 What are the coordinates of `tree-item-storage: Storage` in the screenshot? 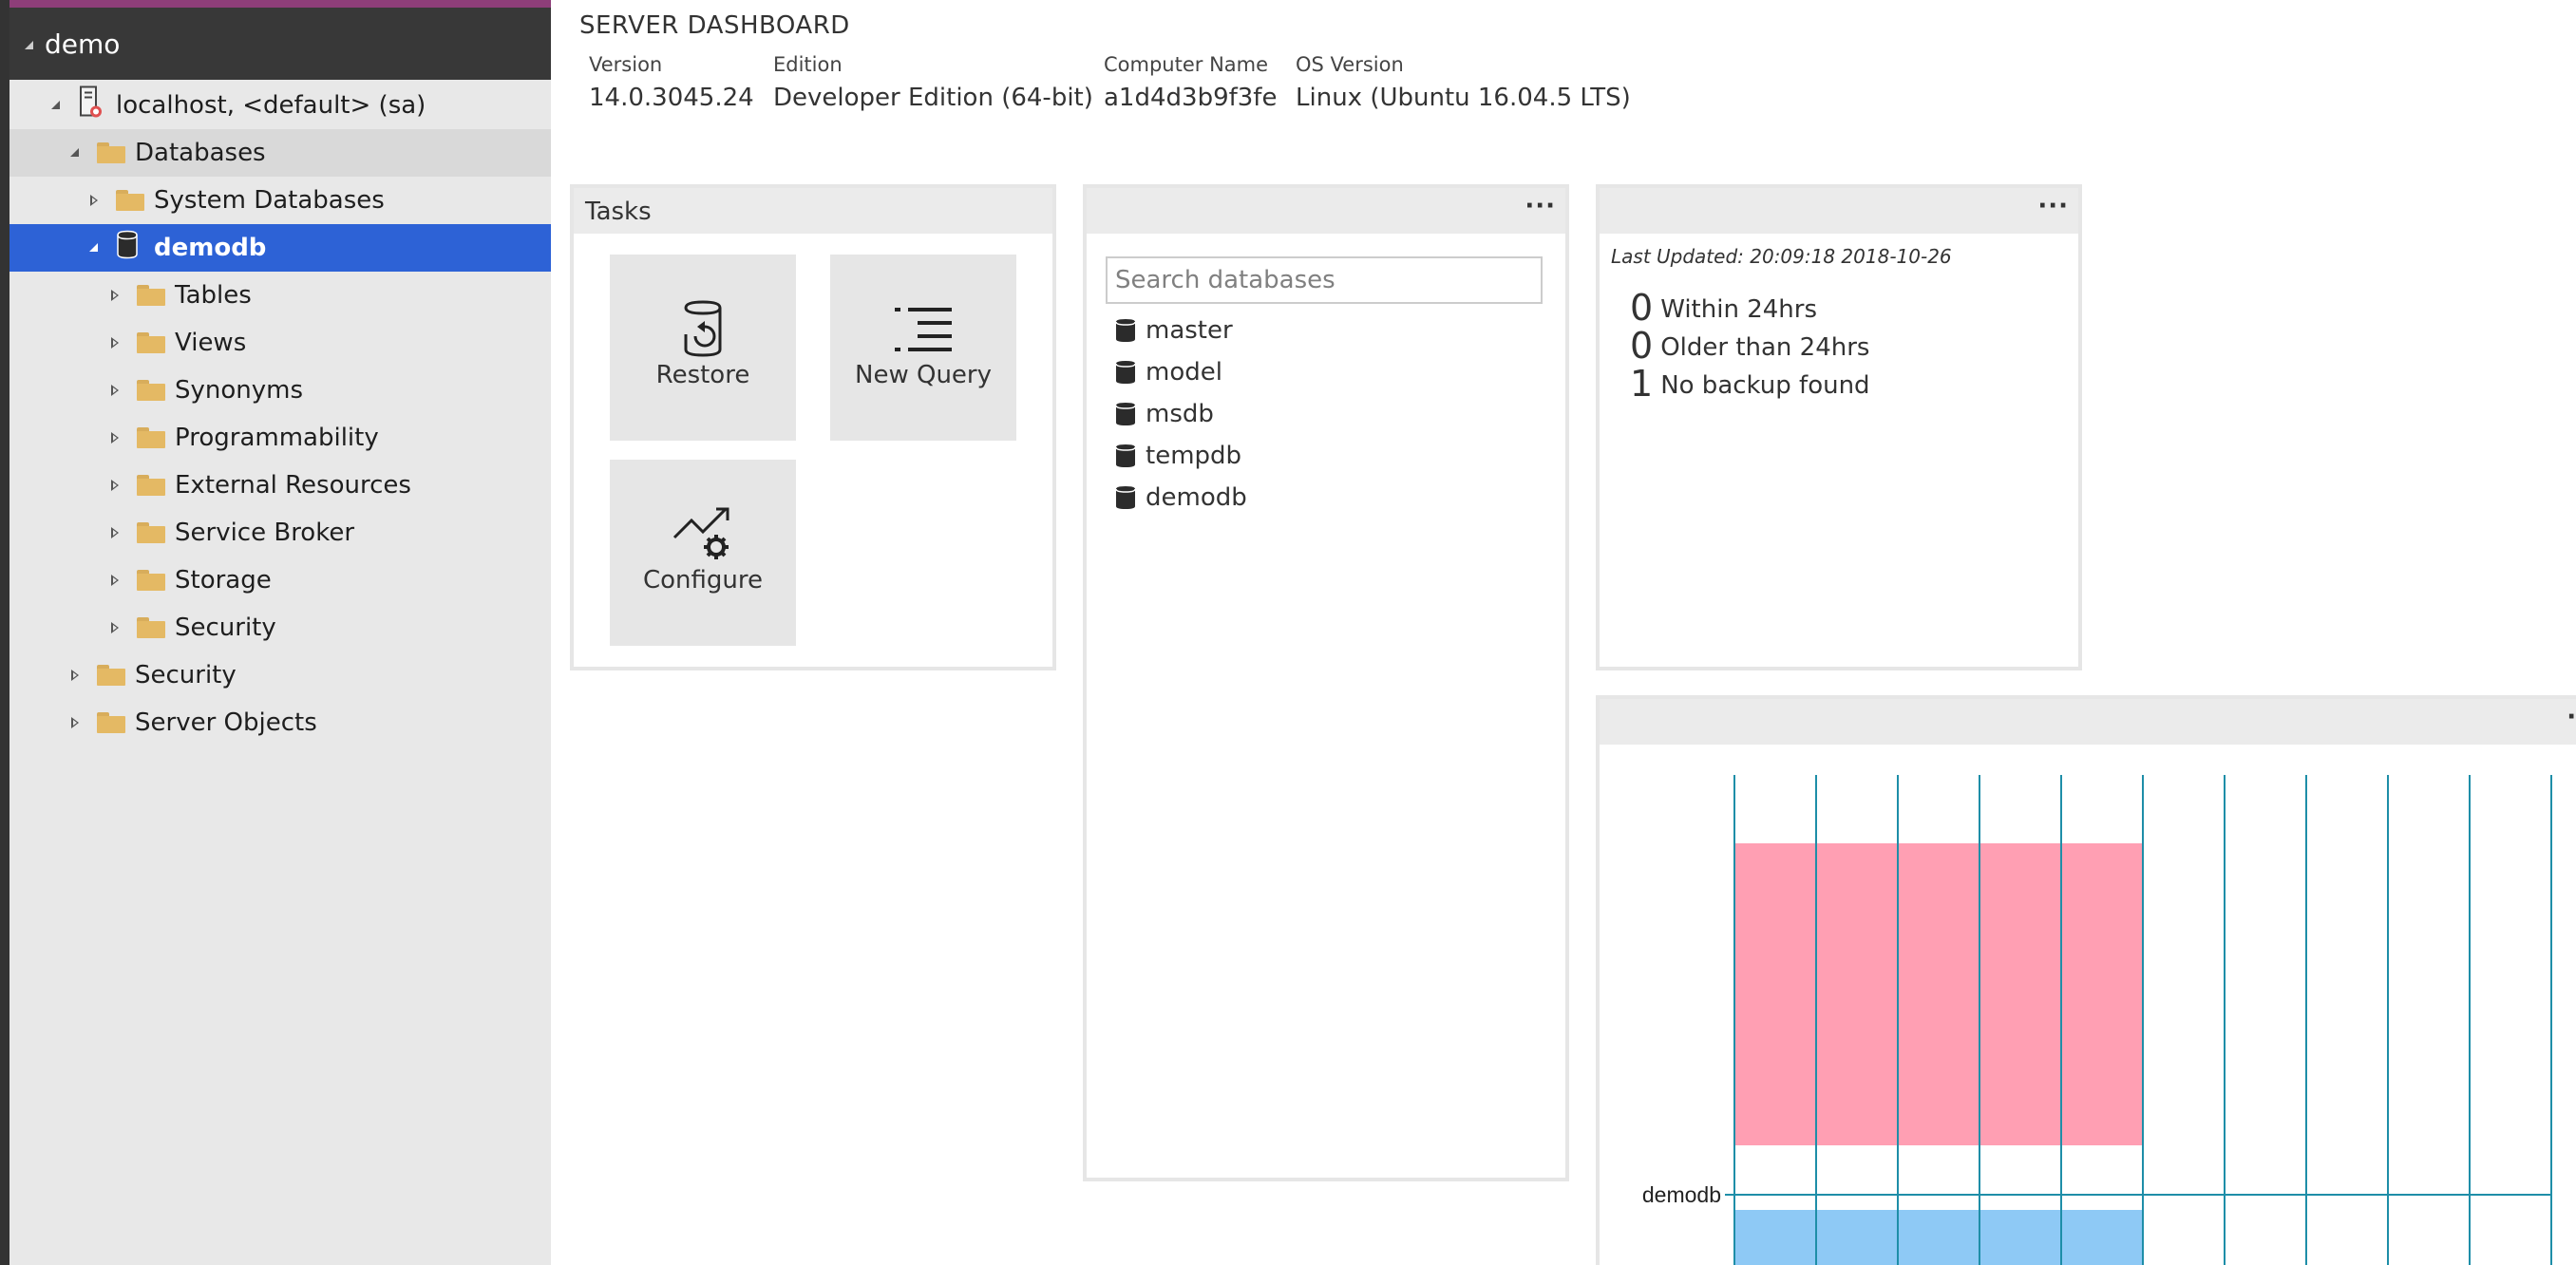 It's located at (280, 580).